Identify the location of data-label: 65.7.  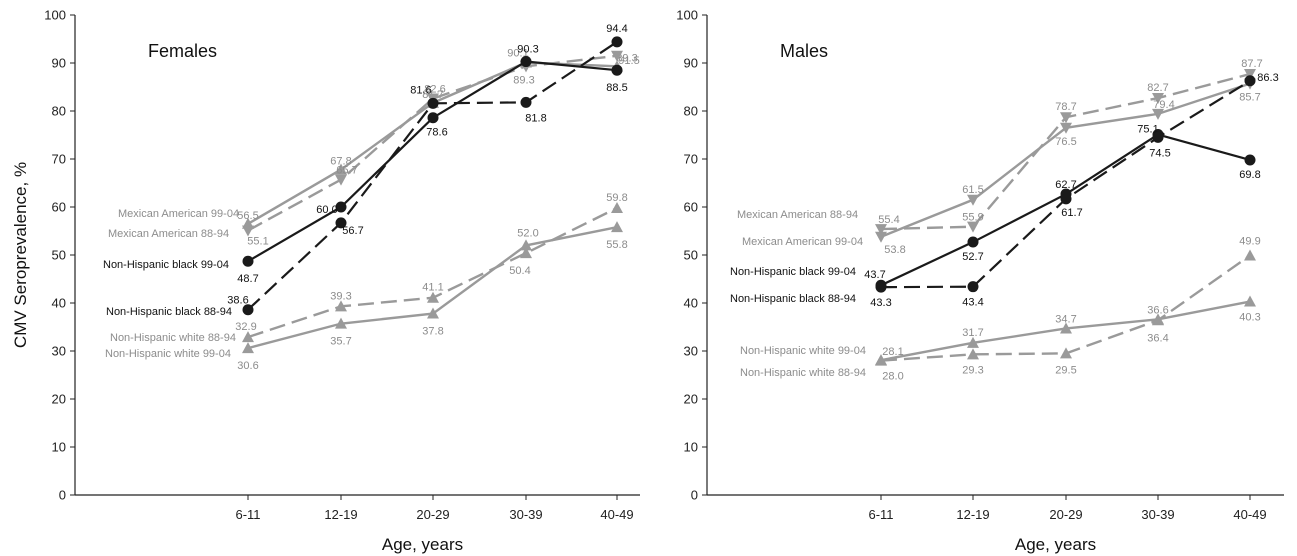
(346, 171).